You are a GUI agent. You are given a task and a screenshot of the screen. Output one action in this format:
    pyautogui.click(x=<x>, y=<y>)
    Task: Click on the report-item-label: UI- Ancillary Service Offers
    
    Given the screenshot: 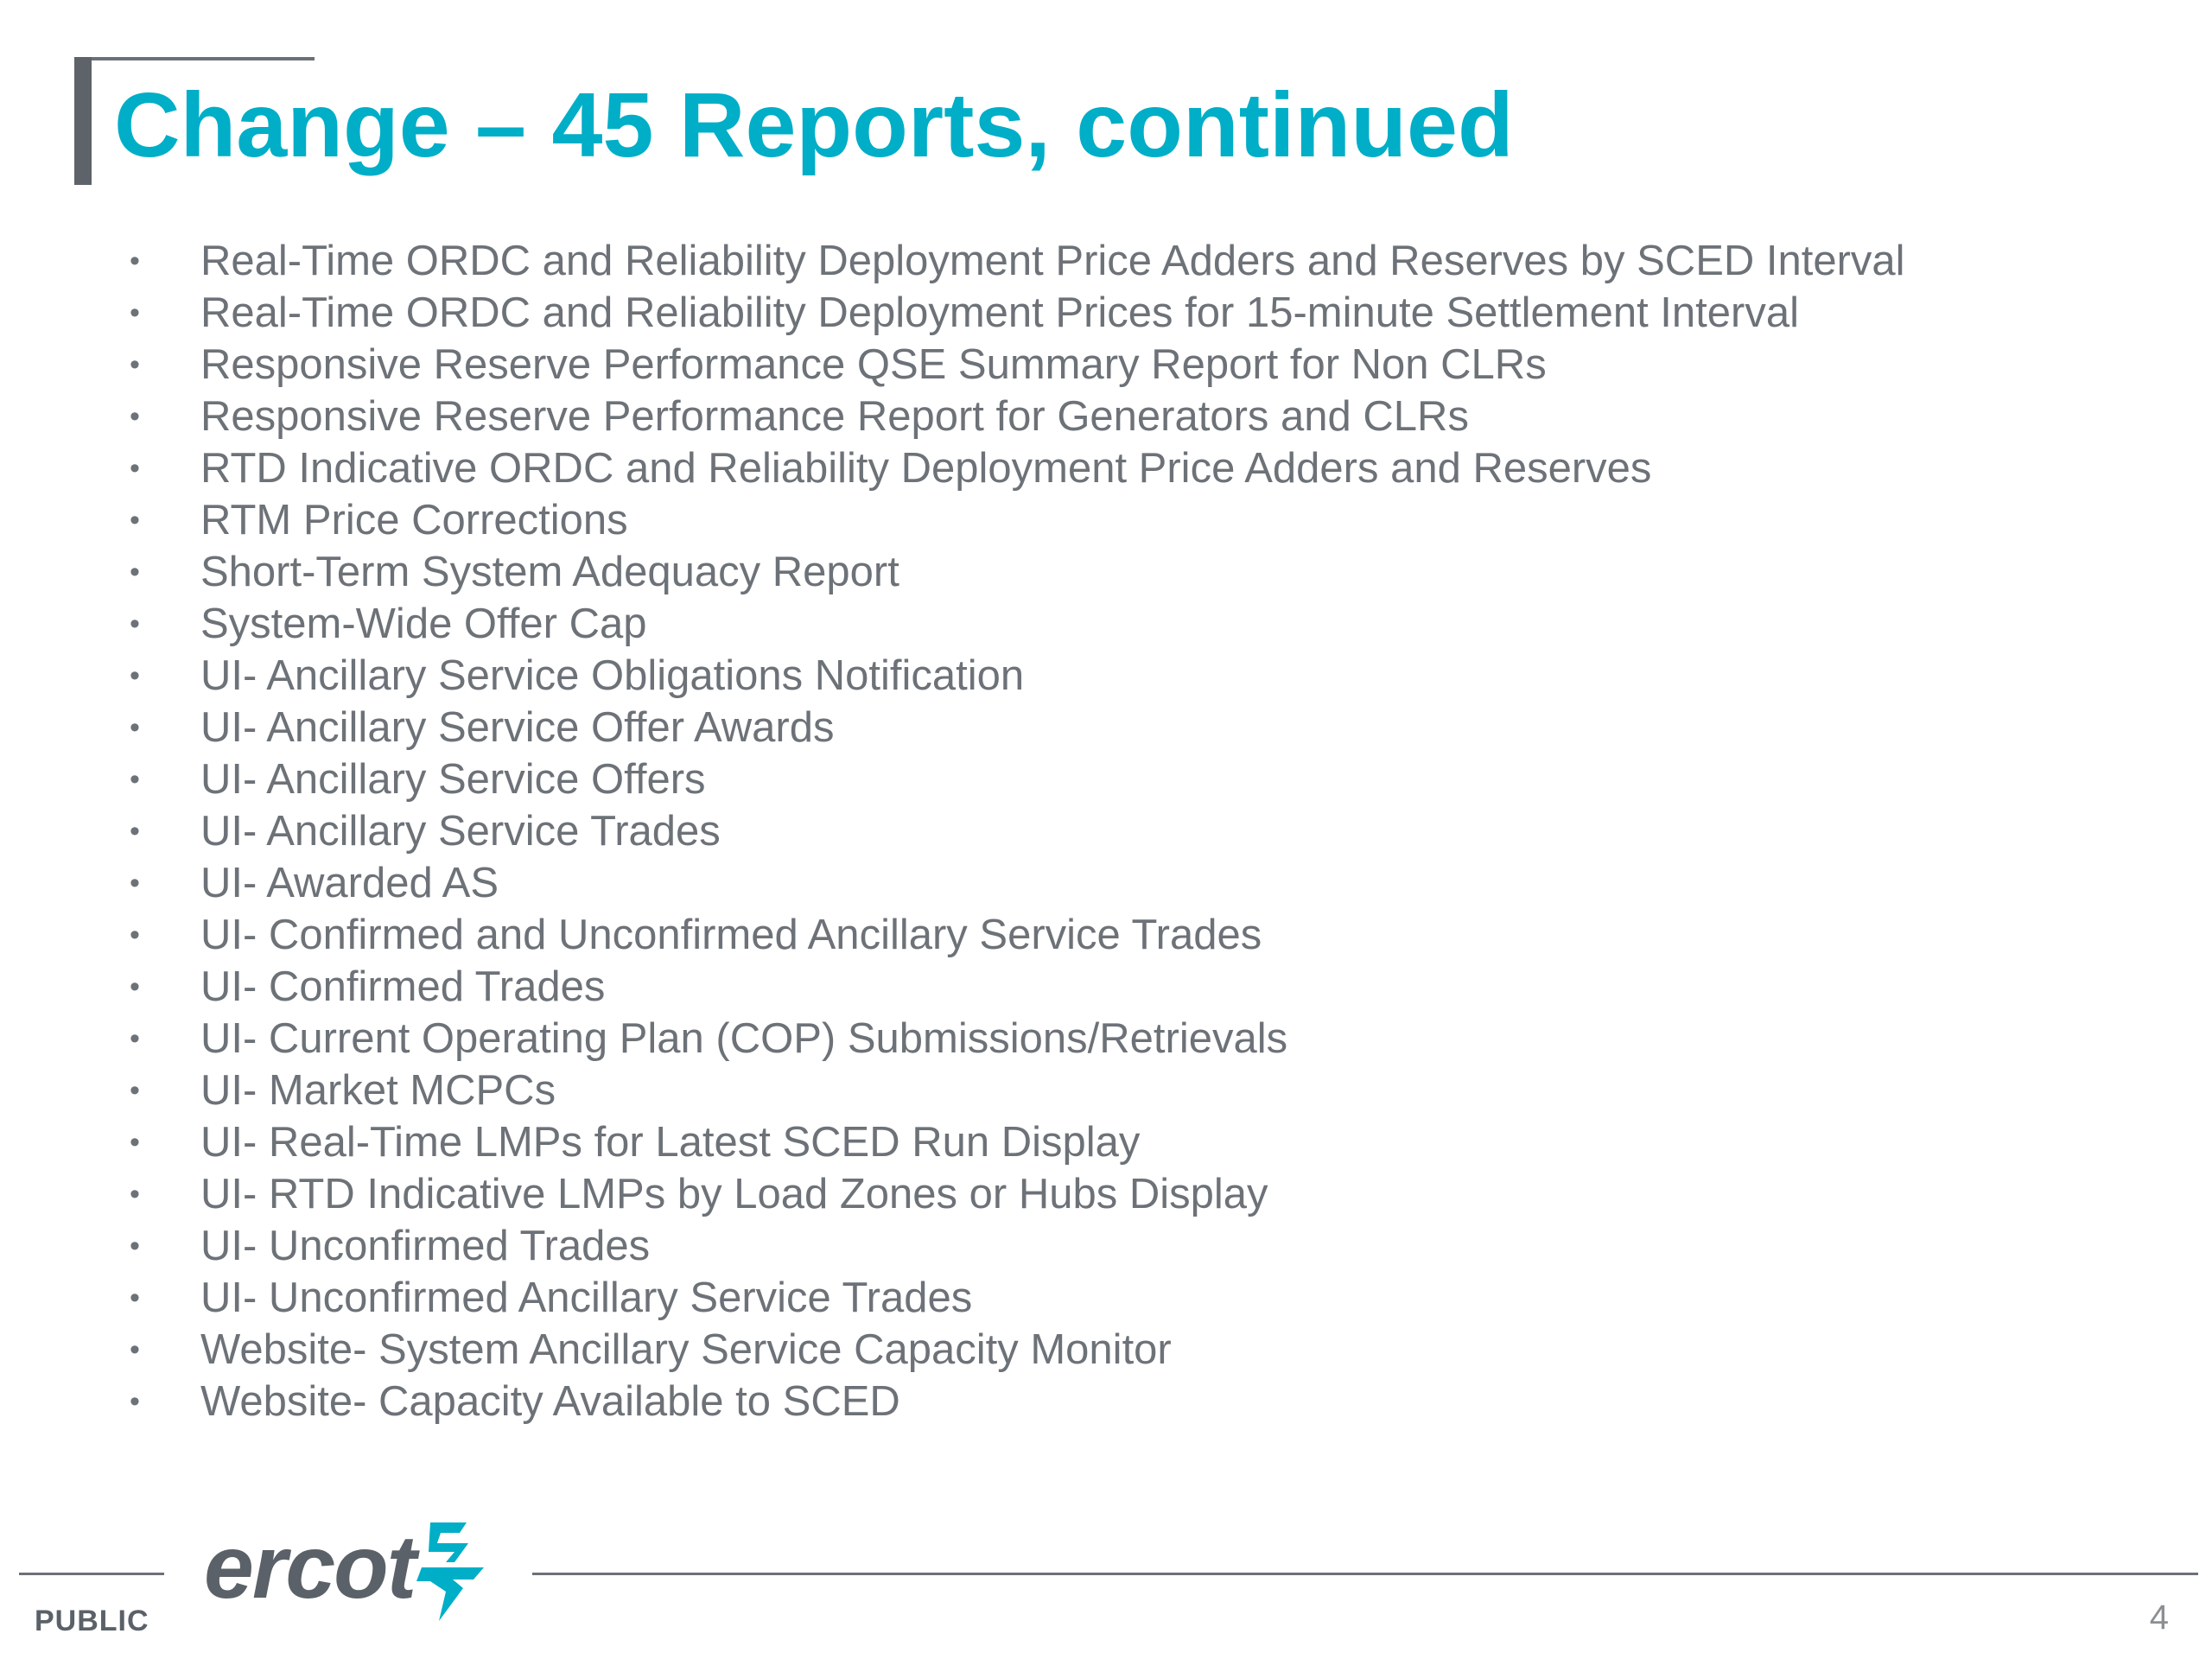 What is the action you would take?
    pyautogui.click(x=453, y=779)
    